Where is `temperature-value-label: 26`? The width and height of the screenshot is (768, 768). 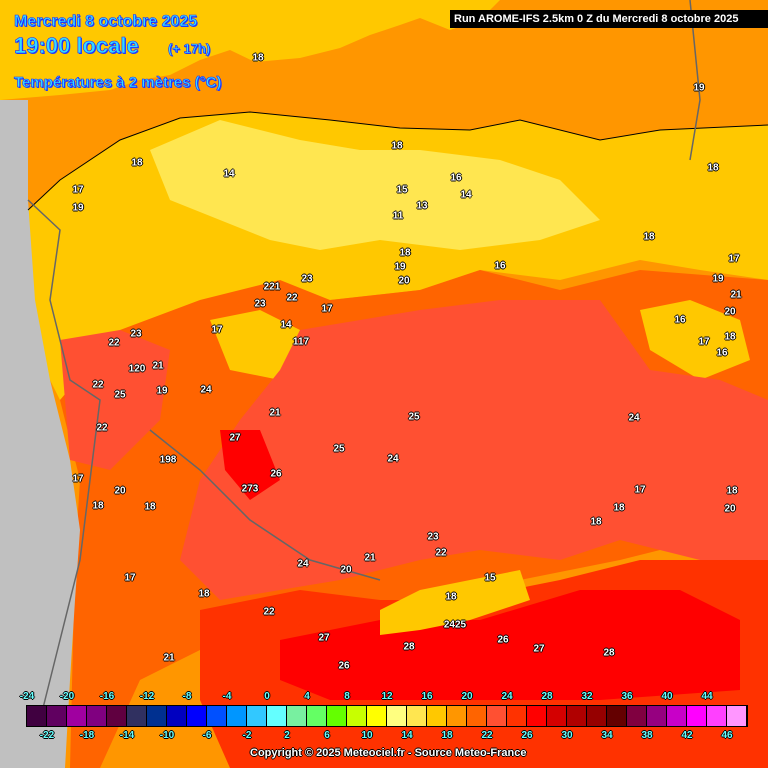
temperature-value-label: 26 is located at coordinates (344, 666).